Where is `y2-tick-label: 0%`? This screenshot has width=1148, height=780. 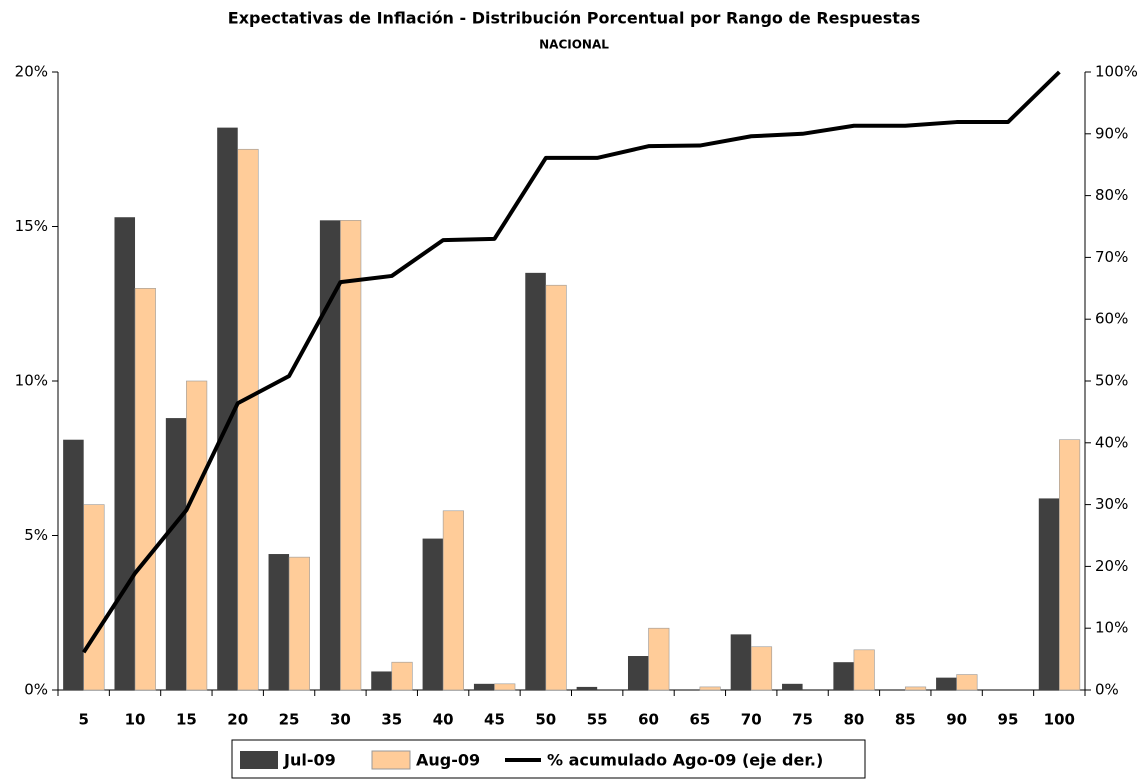
y2-tick-label: 0% is located at coordinates (1107, 690).